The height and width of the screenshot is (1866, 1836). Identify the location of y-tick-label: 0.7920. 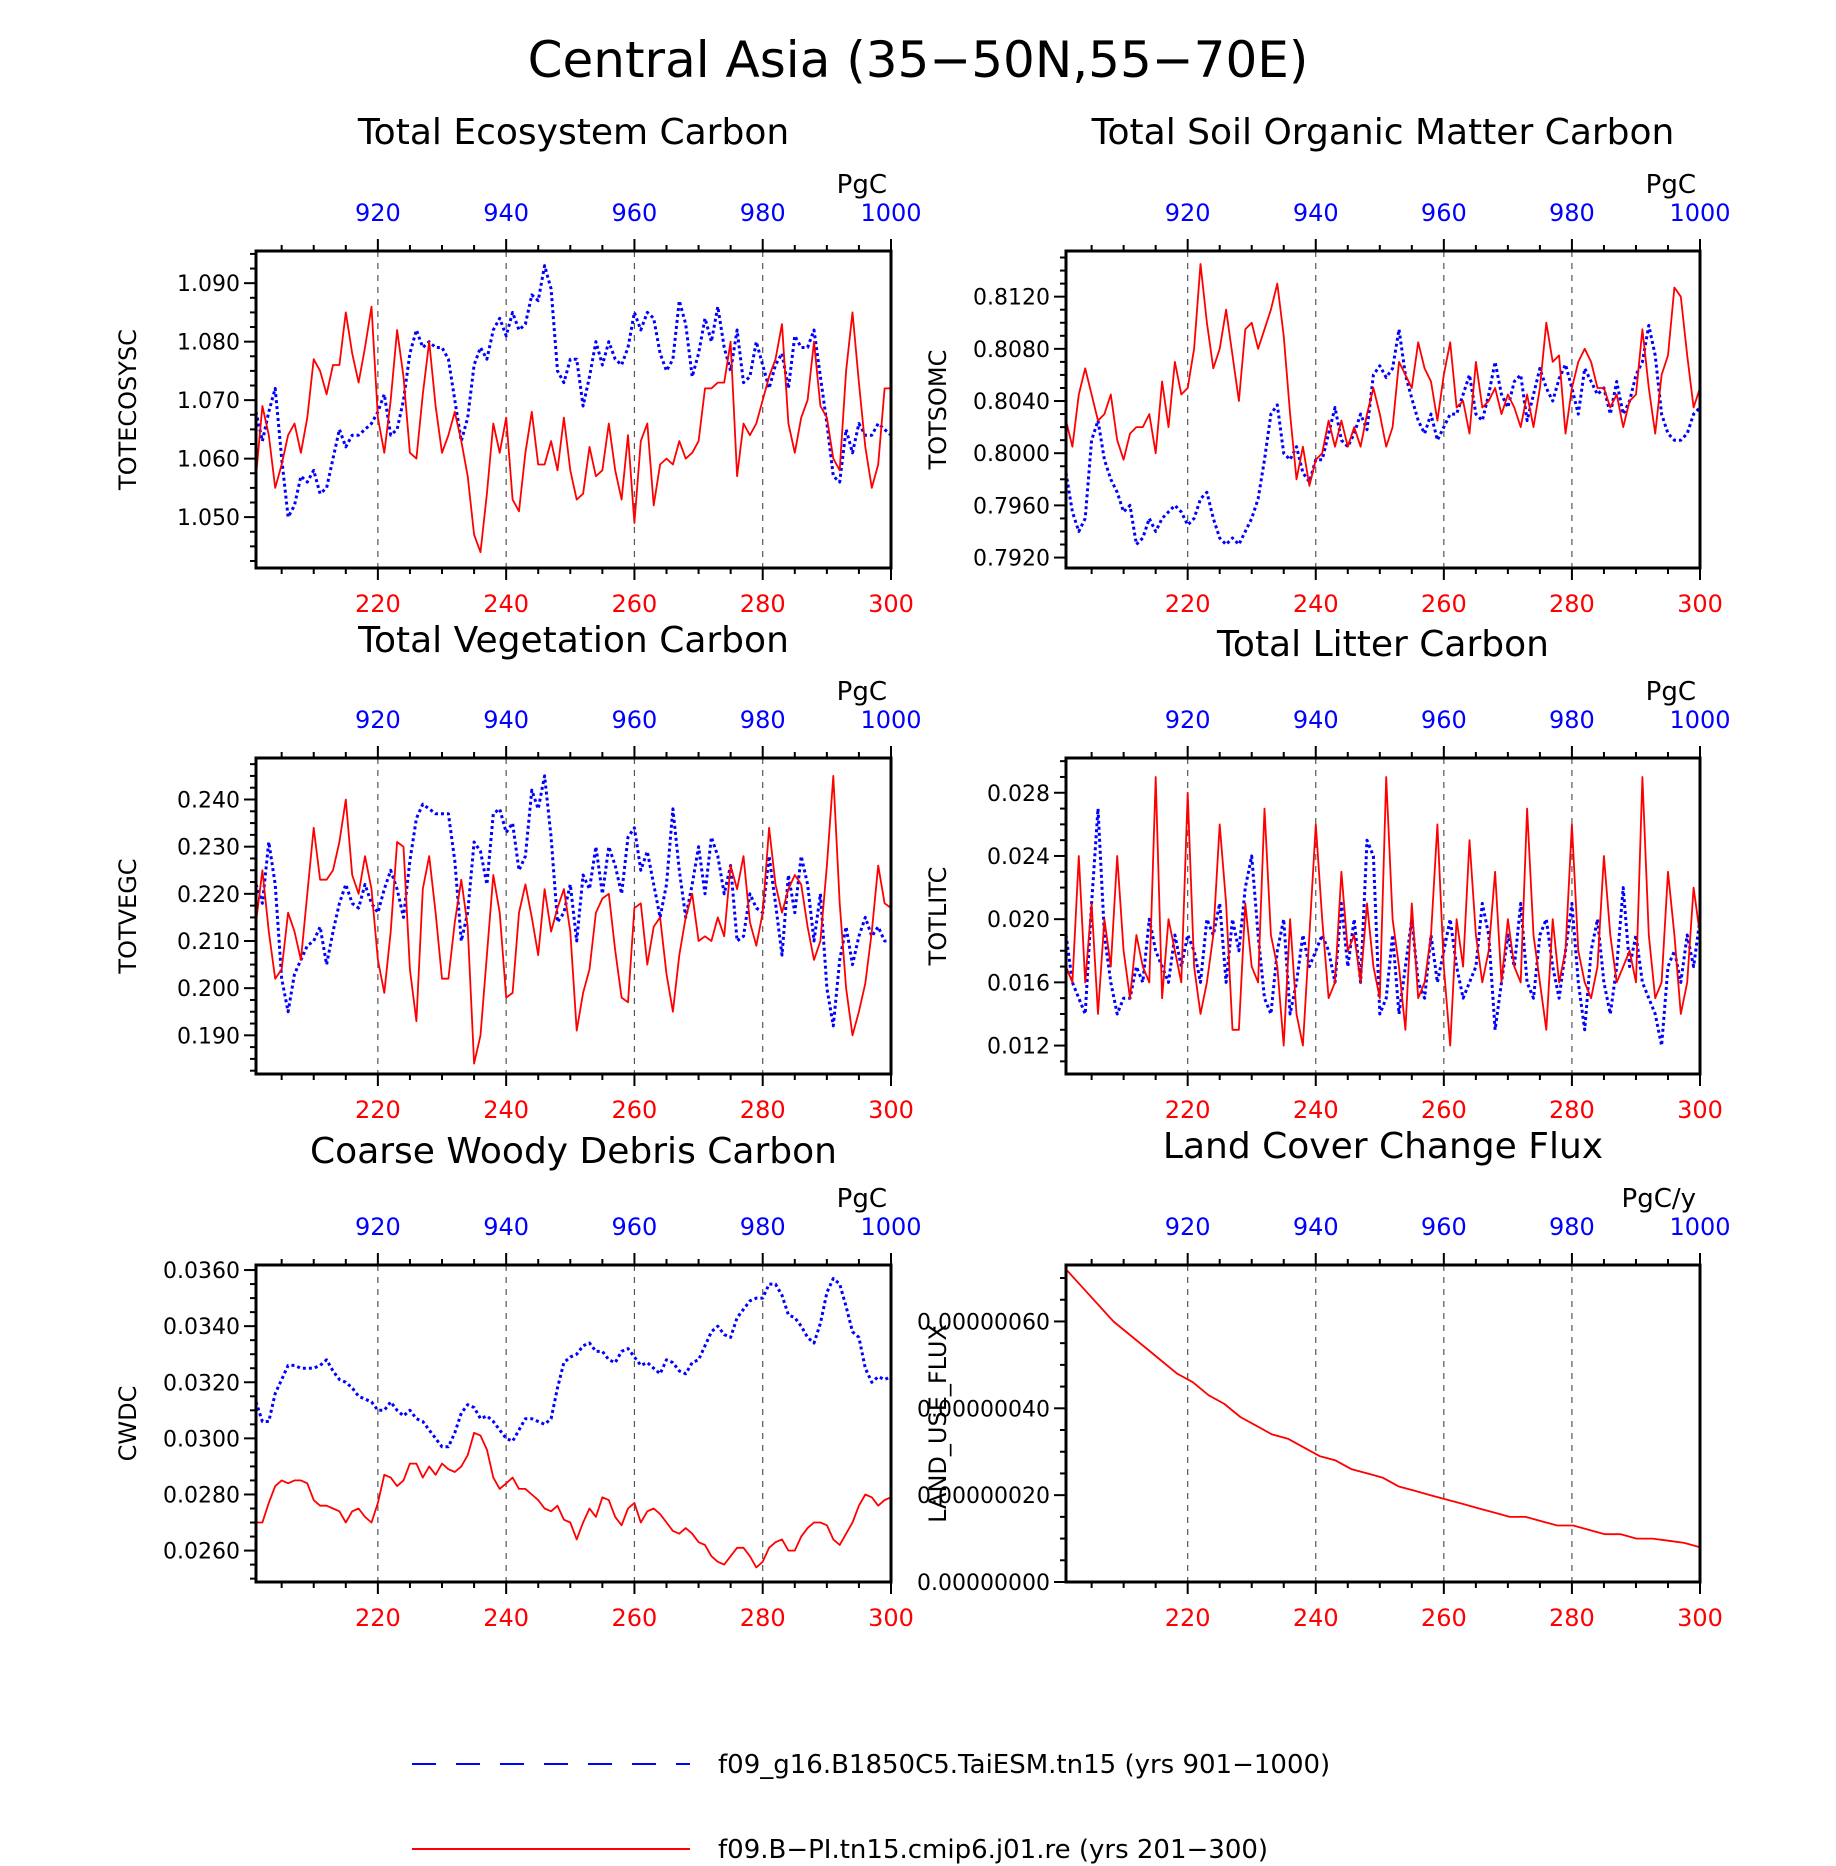
(1011, 559).